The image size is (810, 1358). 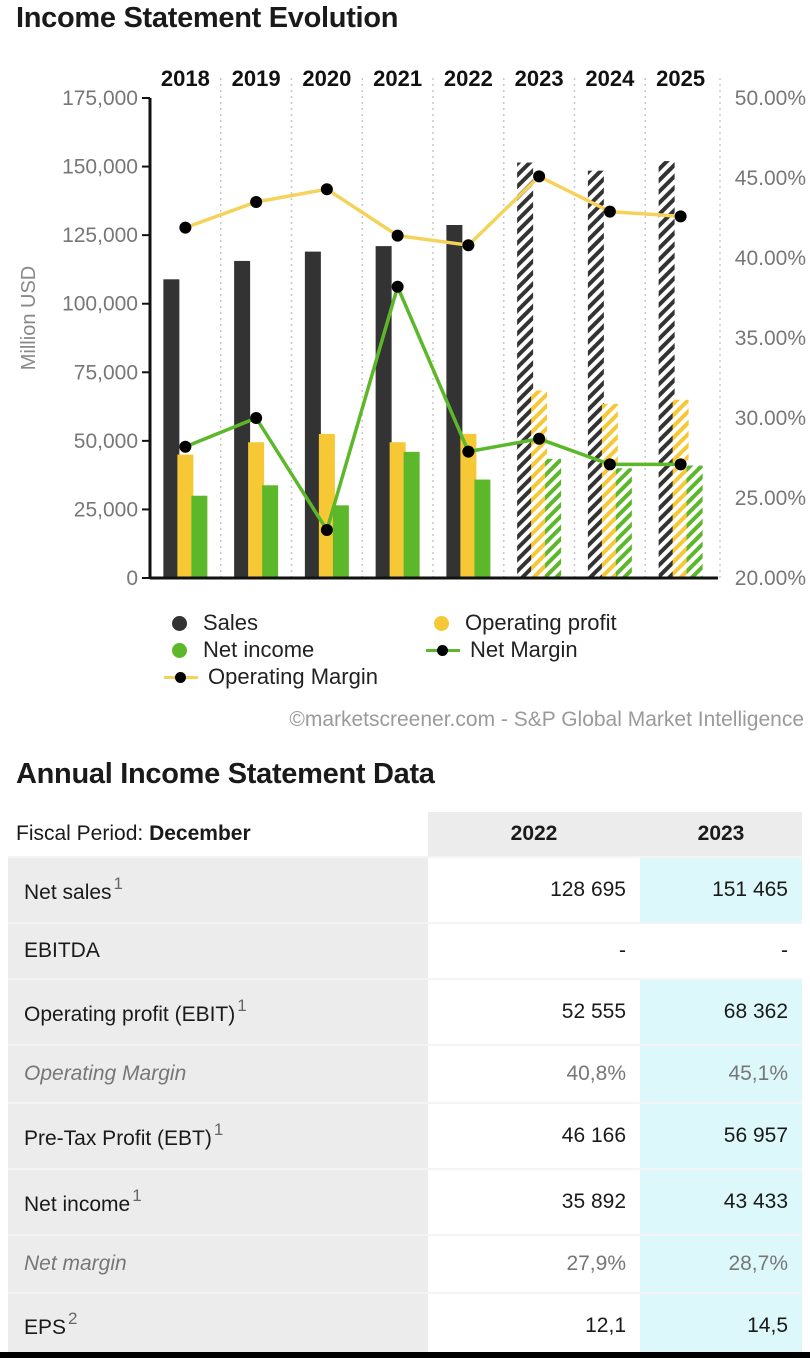 What do you see at coordinates (185, 78) in the screenshot?
I see `x-tick-label-2018: 2018` at bounding box center [185, 78].